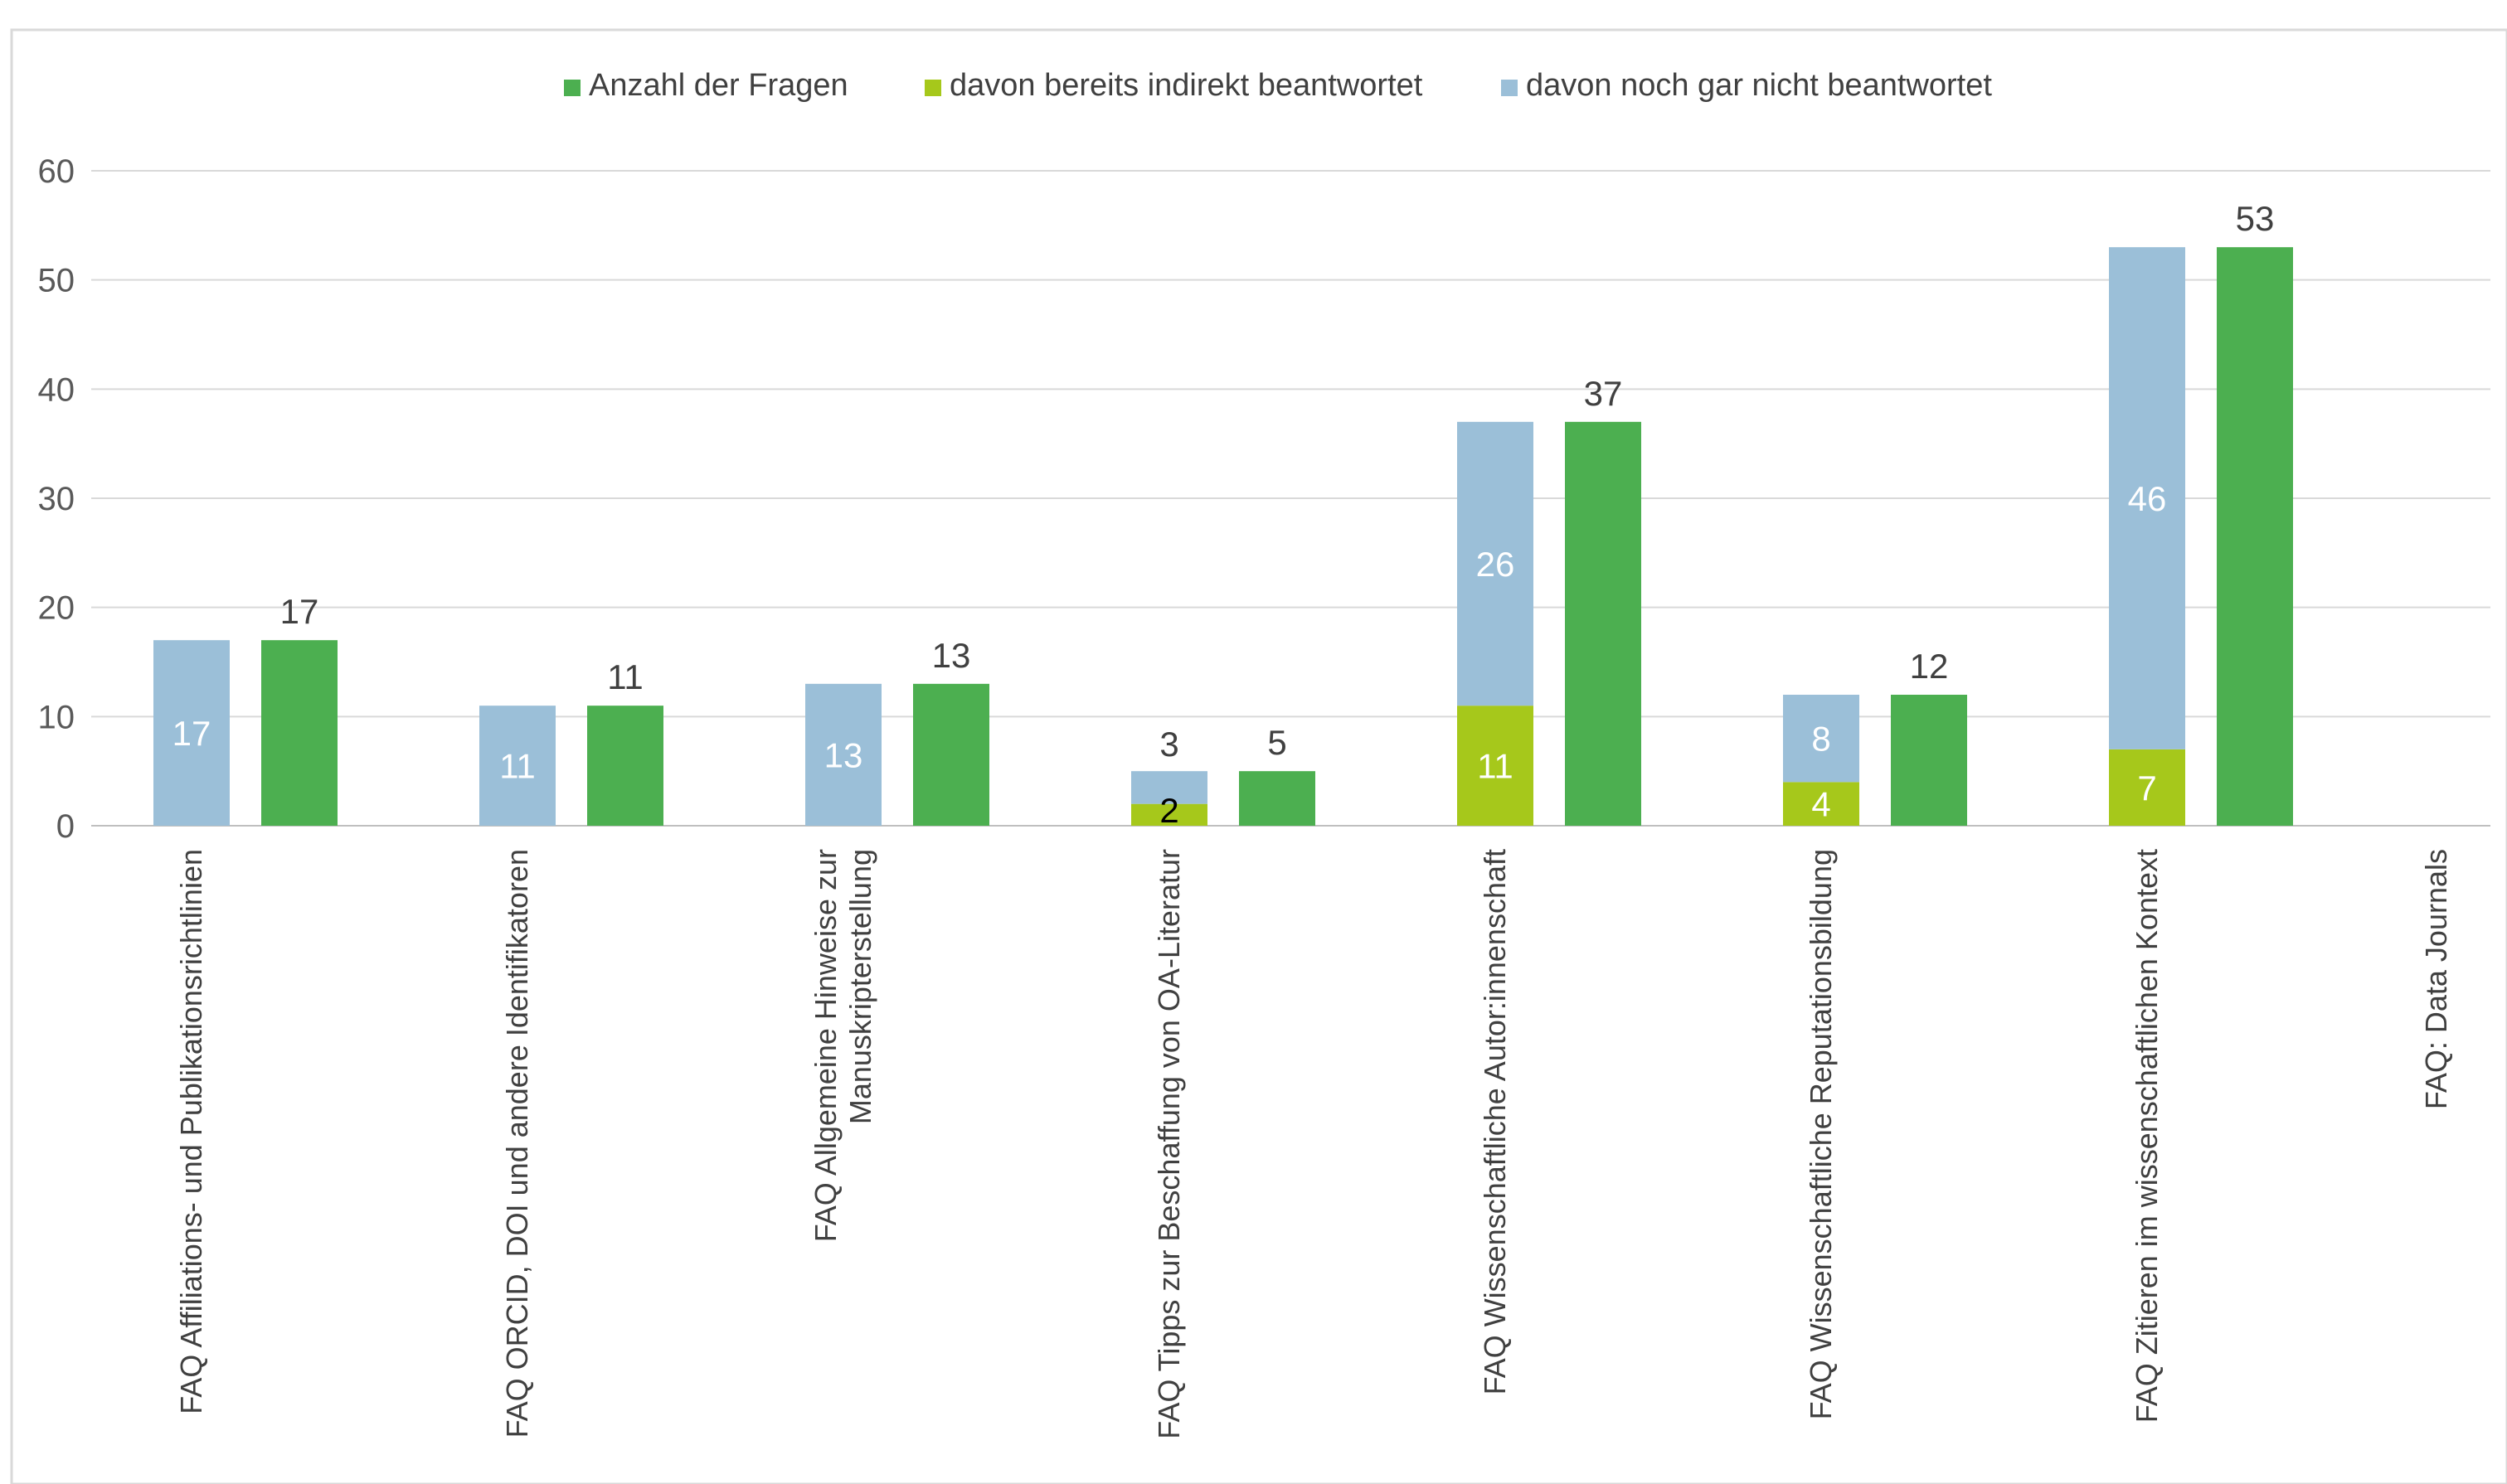  I want to click on legend-item: Anzahl der Fragen, so click(706, 86).